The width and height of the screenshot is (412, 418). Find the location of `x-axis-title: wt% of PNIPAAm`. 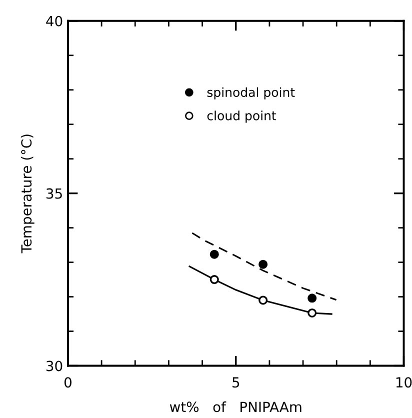

x-axis-title: wt% of PNIPAAm is located at coordinates (236, 406).